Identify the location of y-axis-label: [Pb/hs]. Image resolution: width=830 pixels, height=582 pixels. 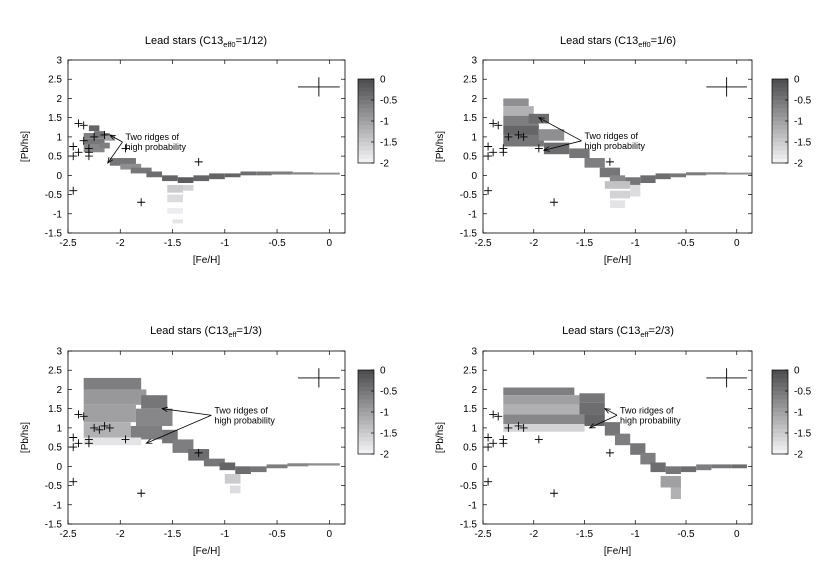
(440, 146).